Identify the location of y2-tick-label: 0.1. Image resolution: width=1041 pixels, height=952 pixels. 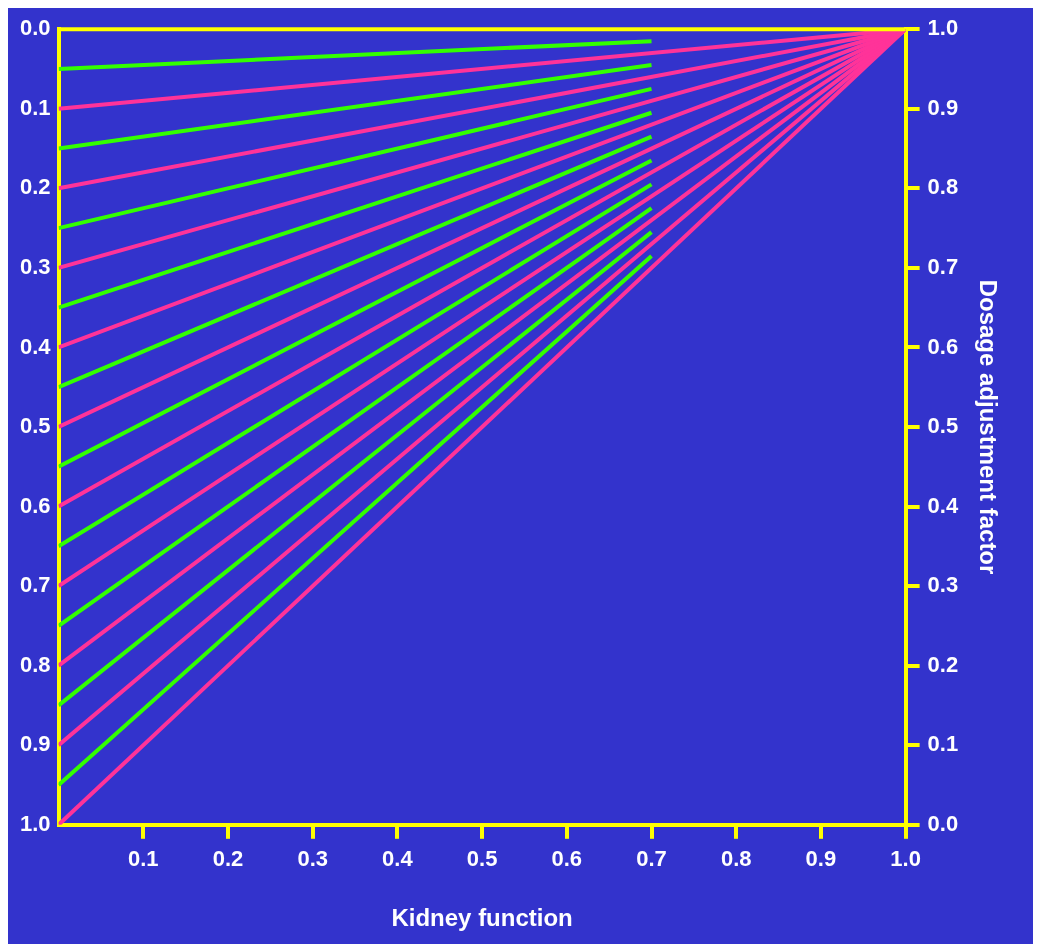
(943, 744).